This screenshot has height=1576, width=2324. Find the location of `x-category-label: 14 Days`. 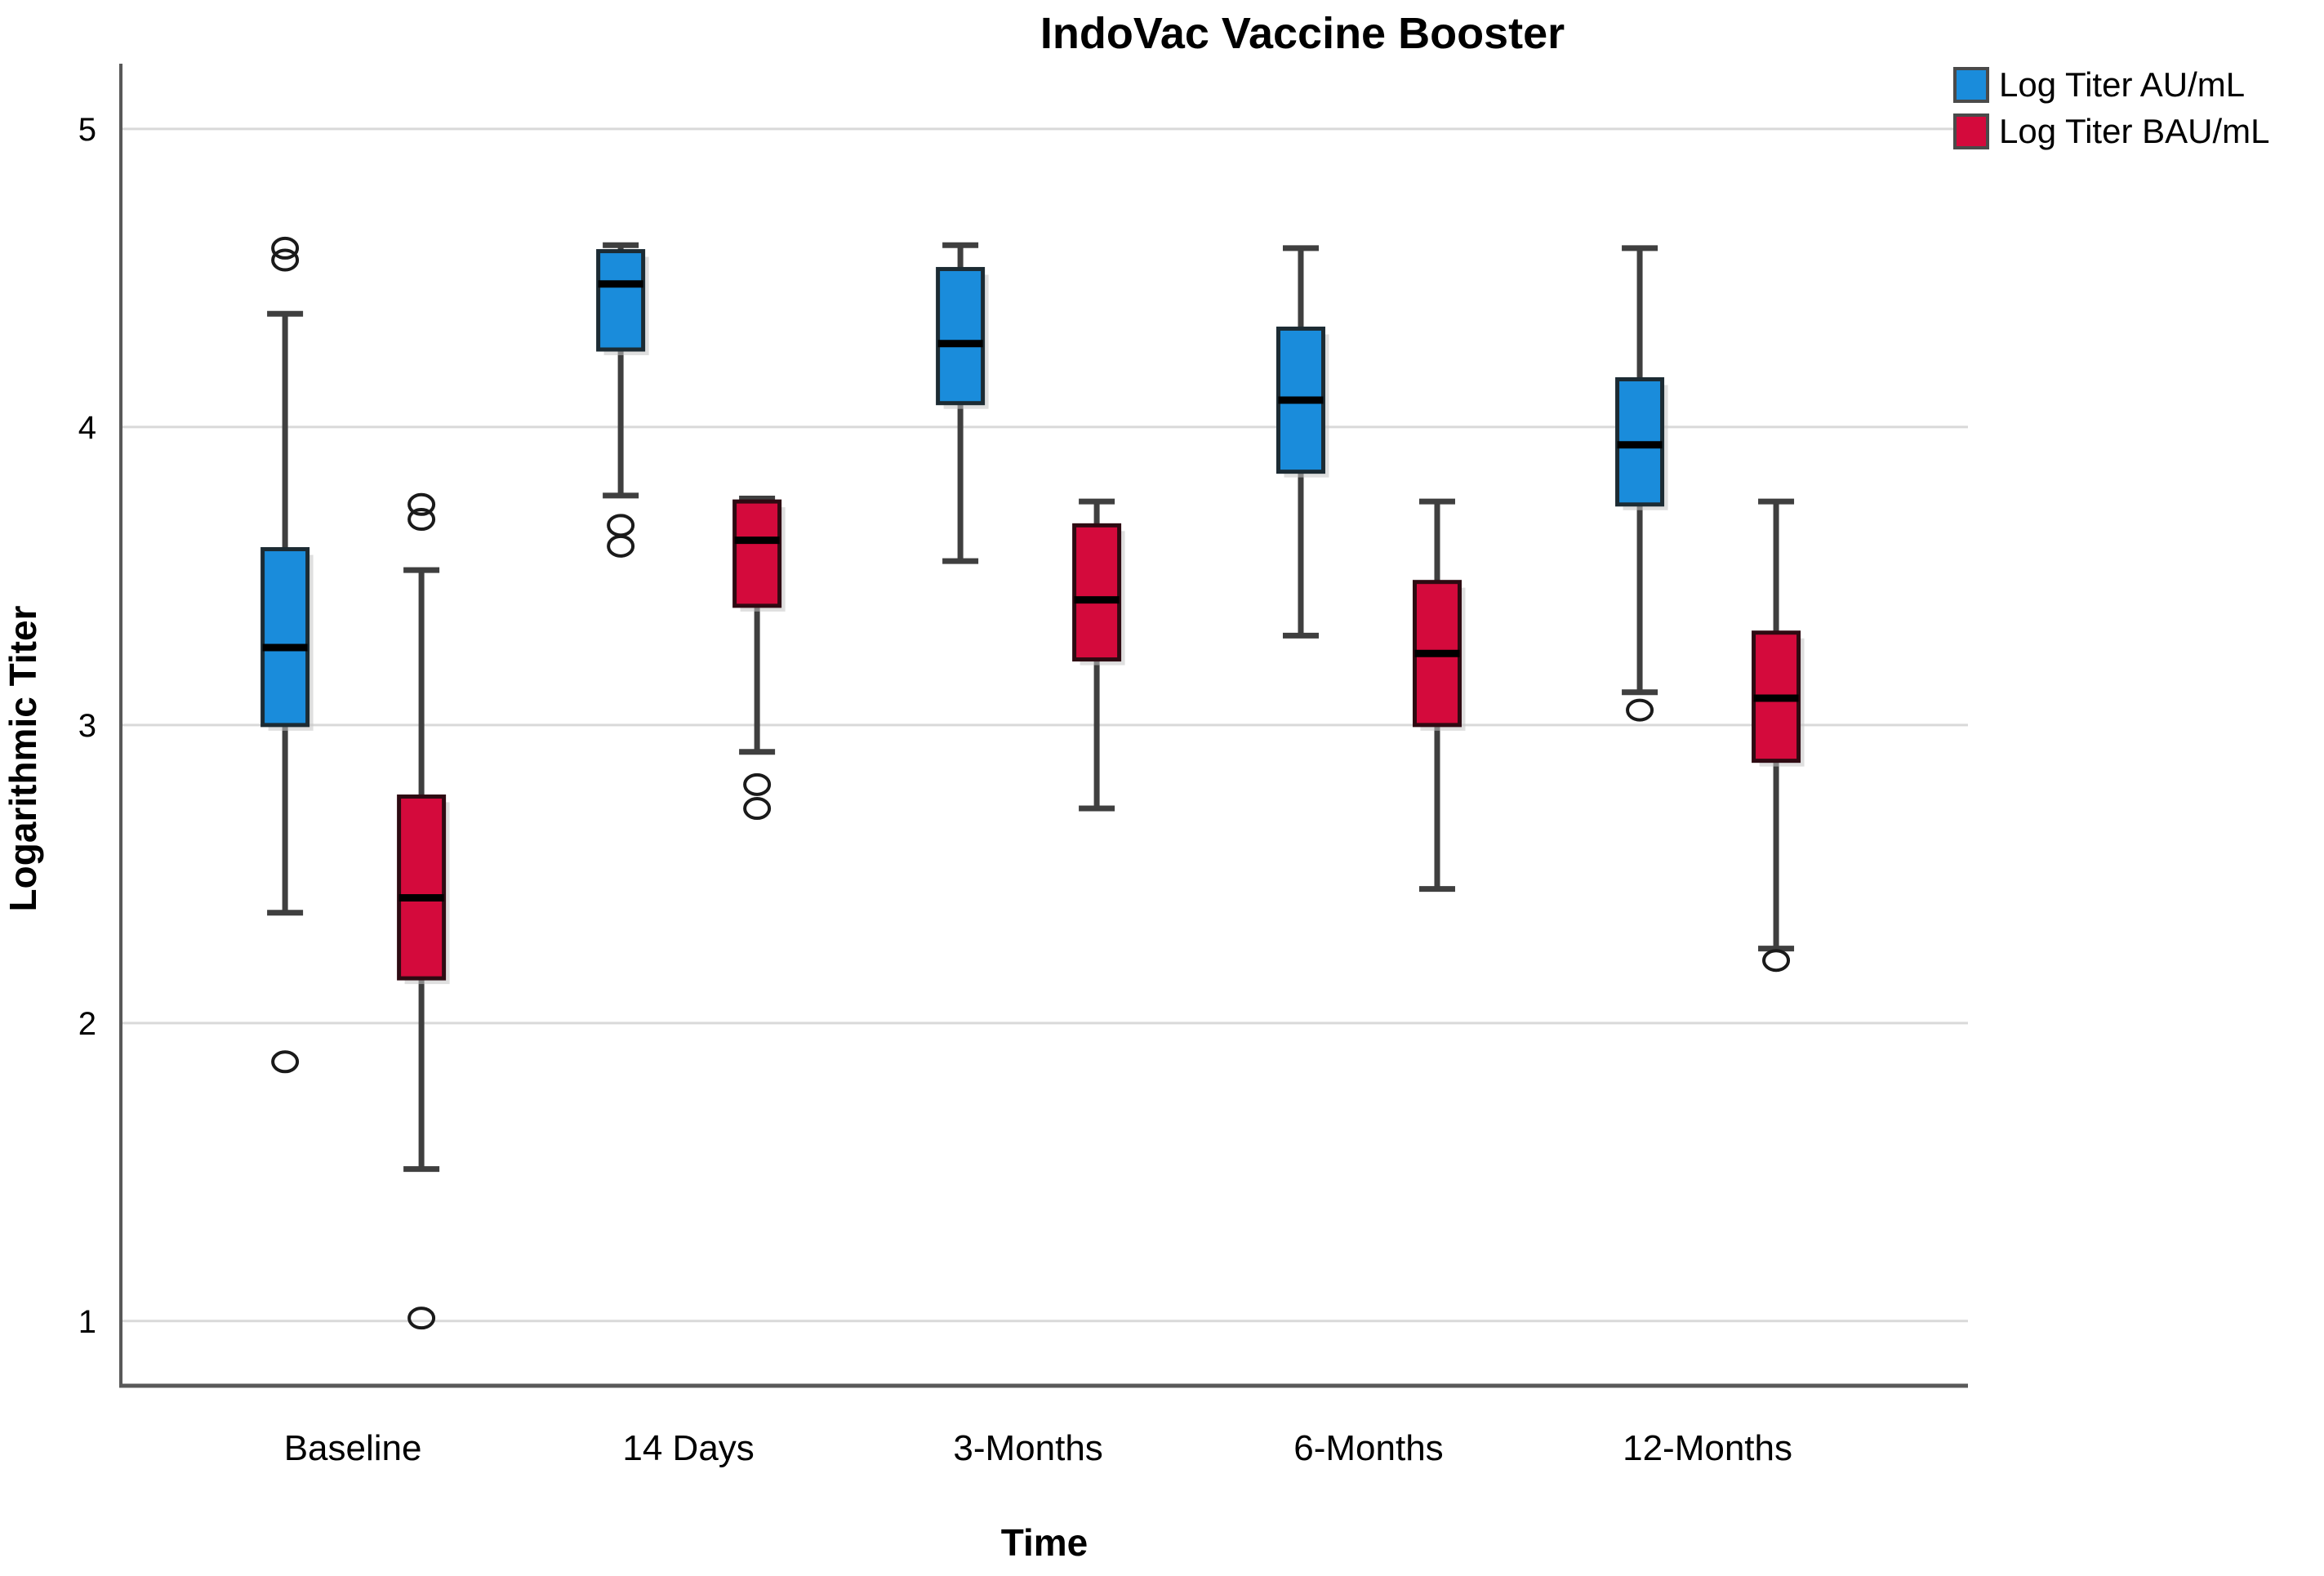

x-category-label: 14 Days is located at coordinates (688, 1448).